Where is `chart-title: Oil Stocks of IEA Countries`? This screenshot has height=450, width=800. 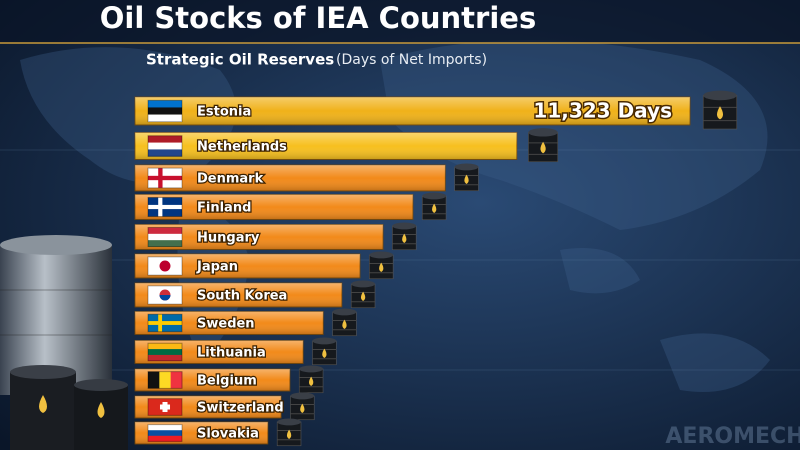
chart-title: Oil Stocks of IEA Countries is located at coordinates (318, 18).